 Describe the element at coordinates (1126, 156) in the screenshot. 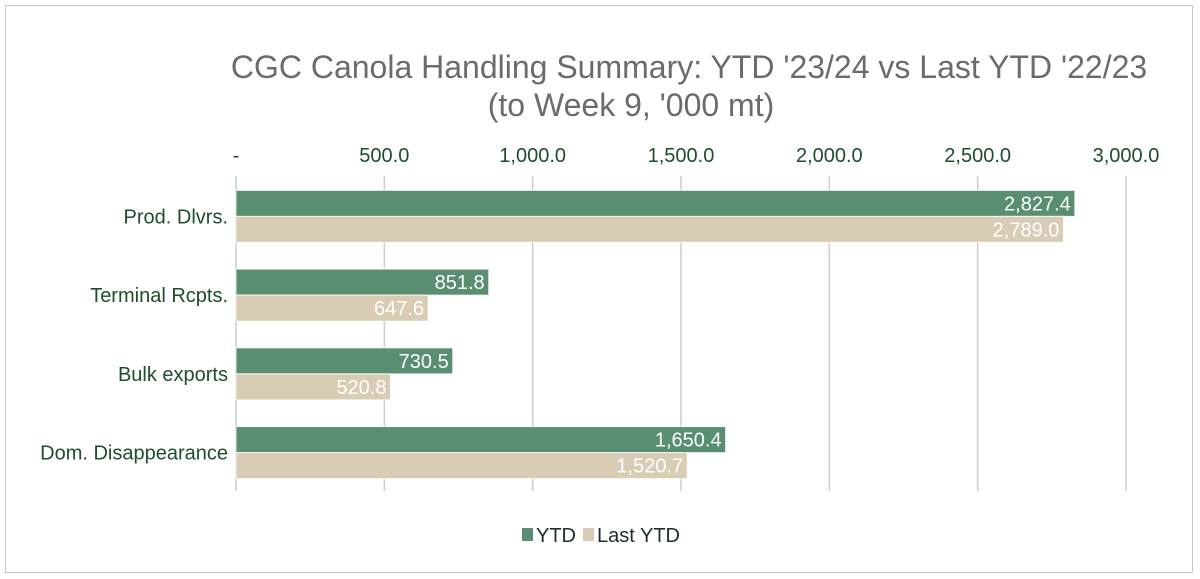

I see `x-tick-label: 3,000.0` at that location.